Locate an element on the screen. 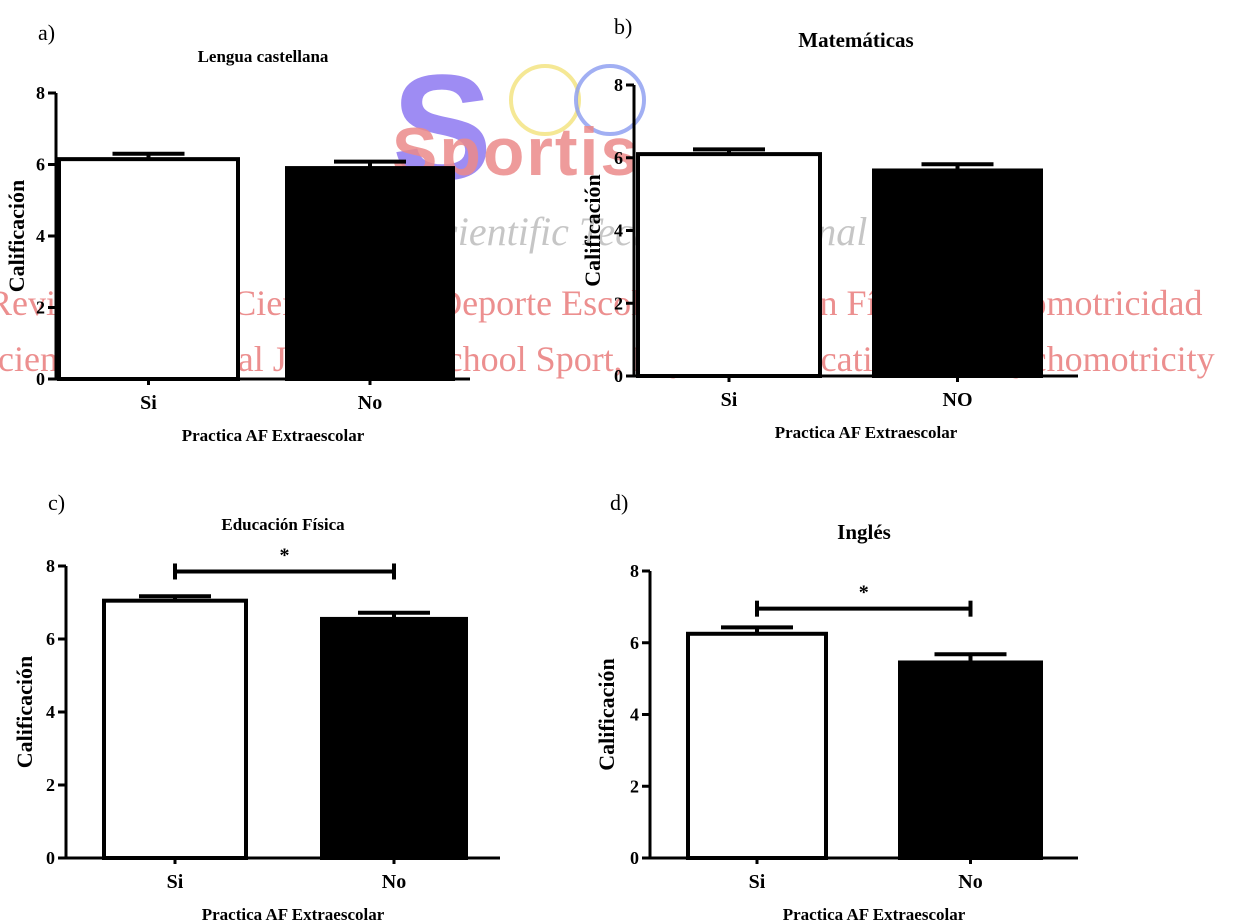  chart-title: Inglés is located at coordinates (864, 532).